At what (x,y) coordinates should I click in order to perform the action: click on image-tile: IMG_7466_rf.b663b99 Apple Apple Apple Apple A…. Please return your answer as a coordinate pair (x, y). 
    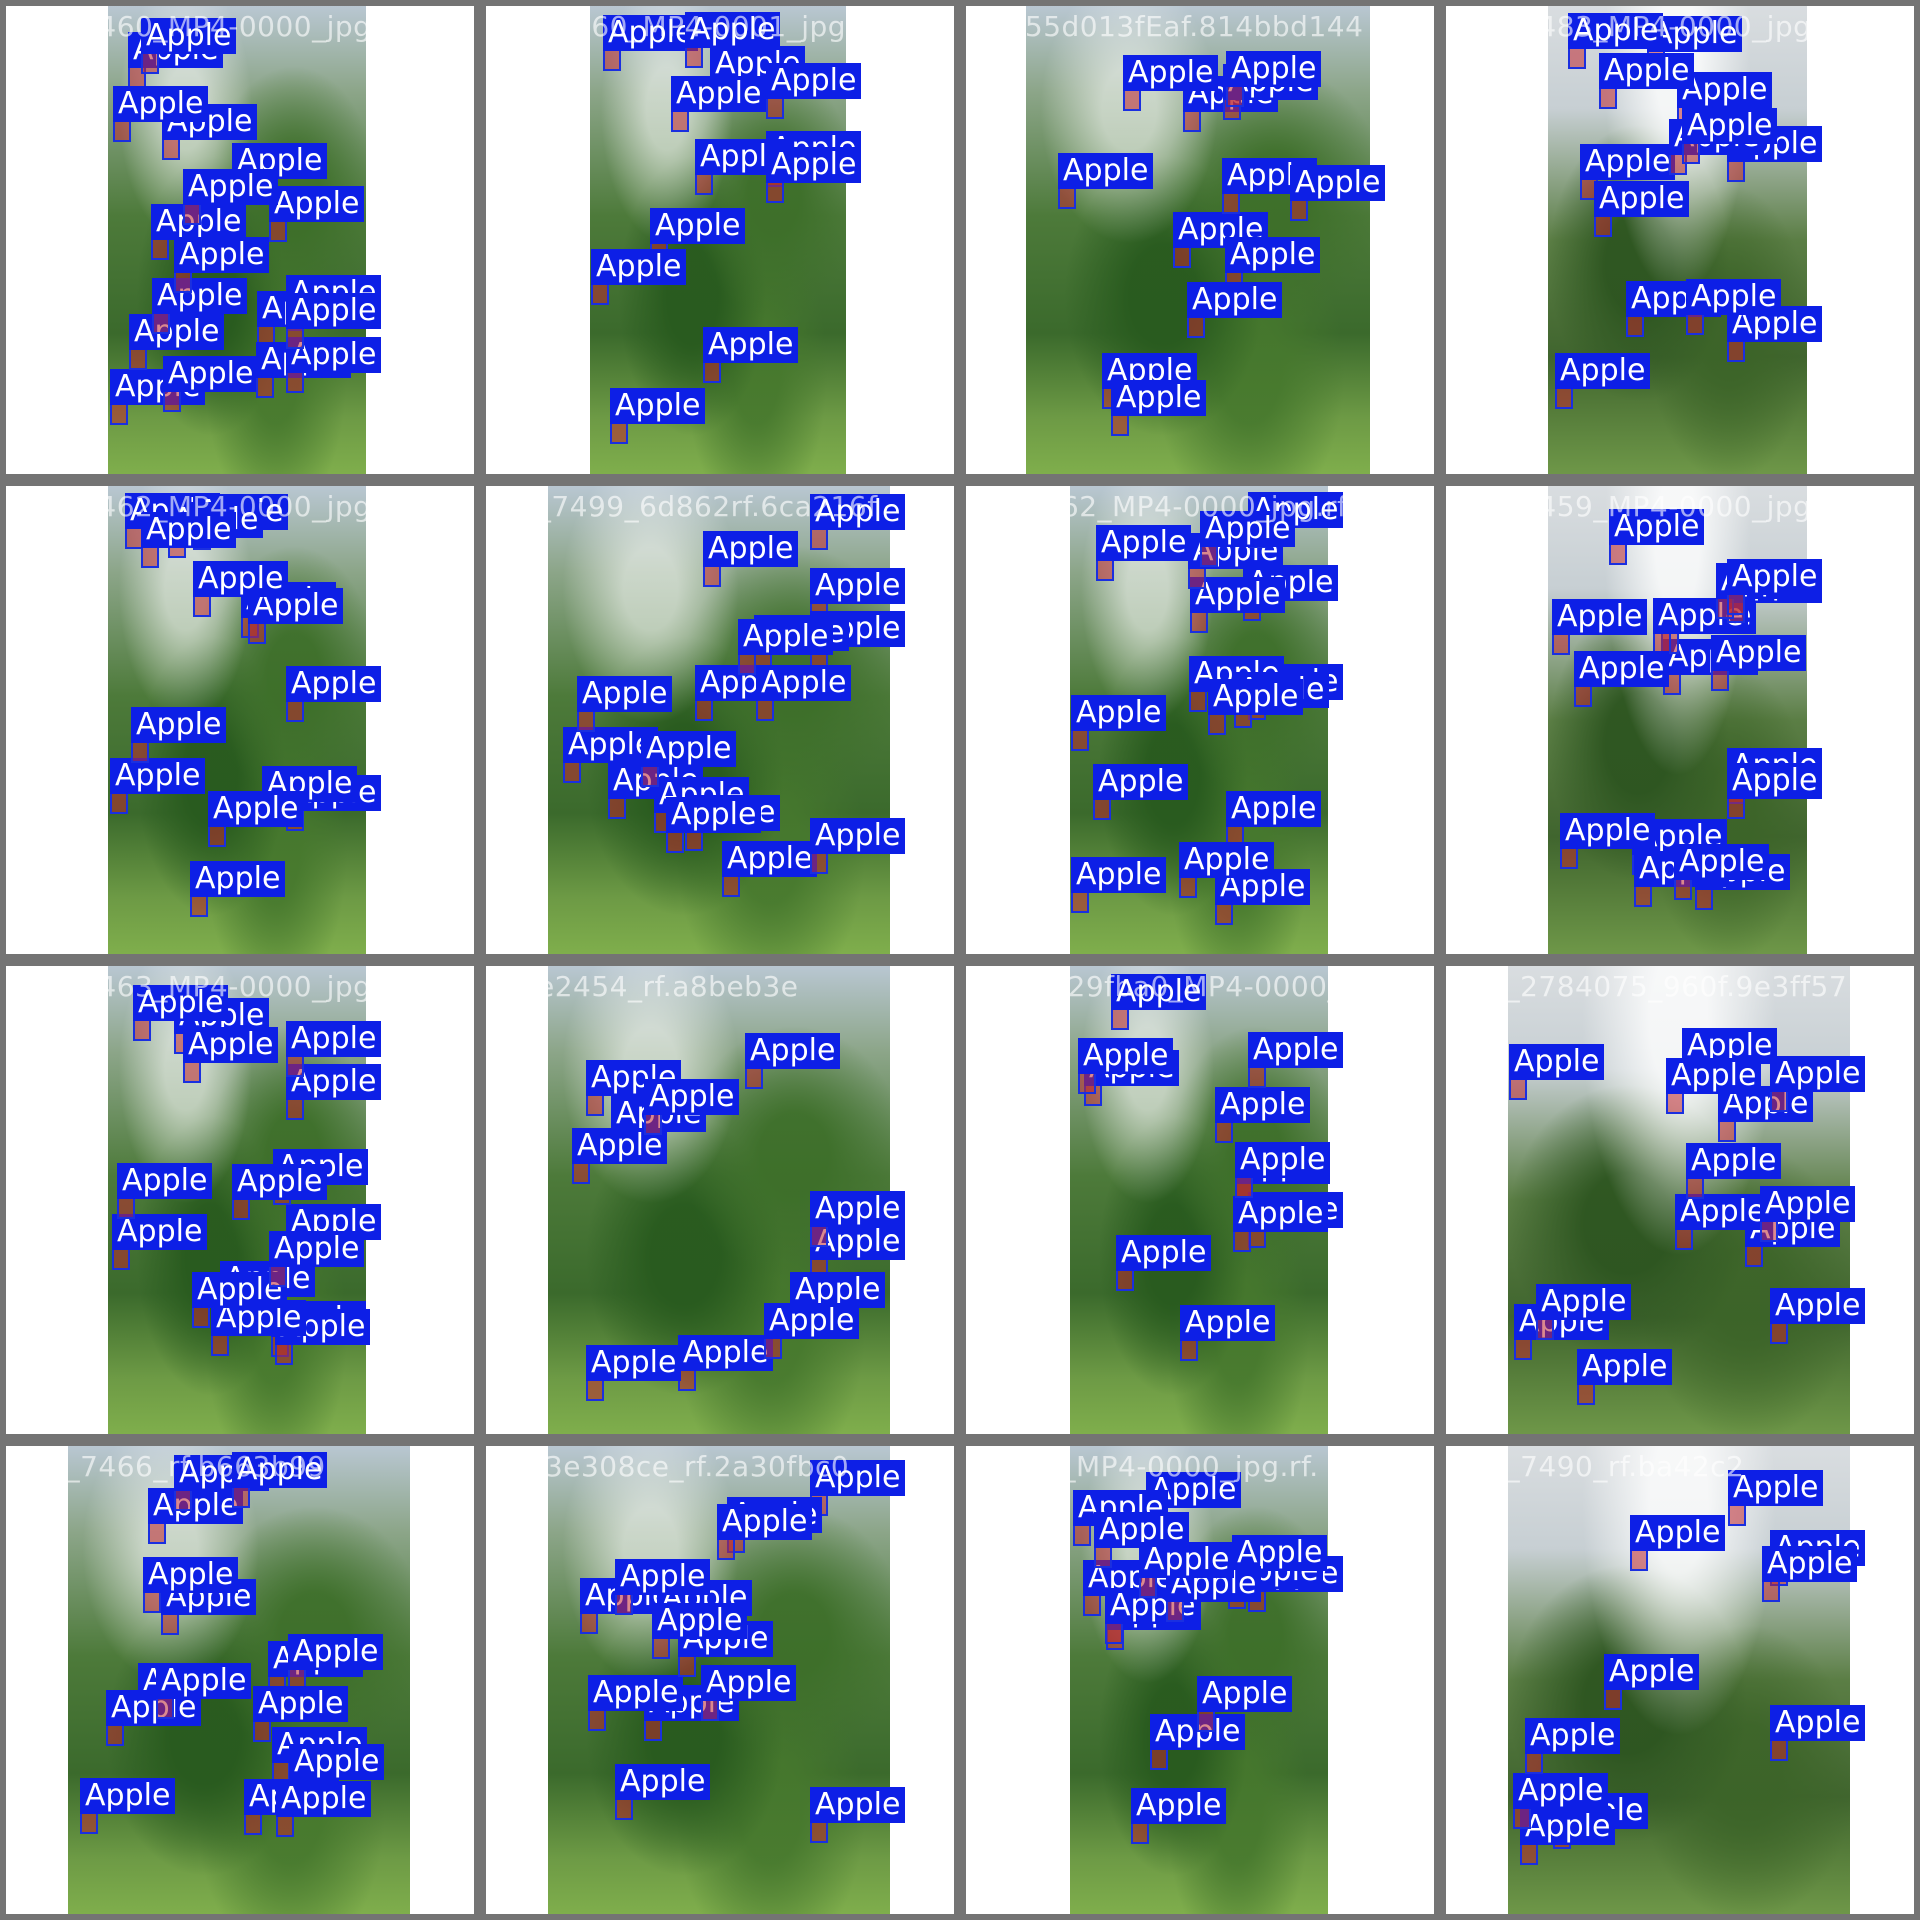
    Looking at the image, I should click on (240, 1680).